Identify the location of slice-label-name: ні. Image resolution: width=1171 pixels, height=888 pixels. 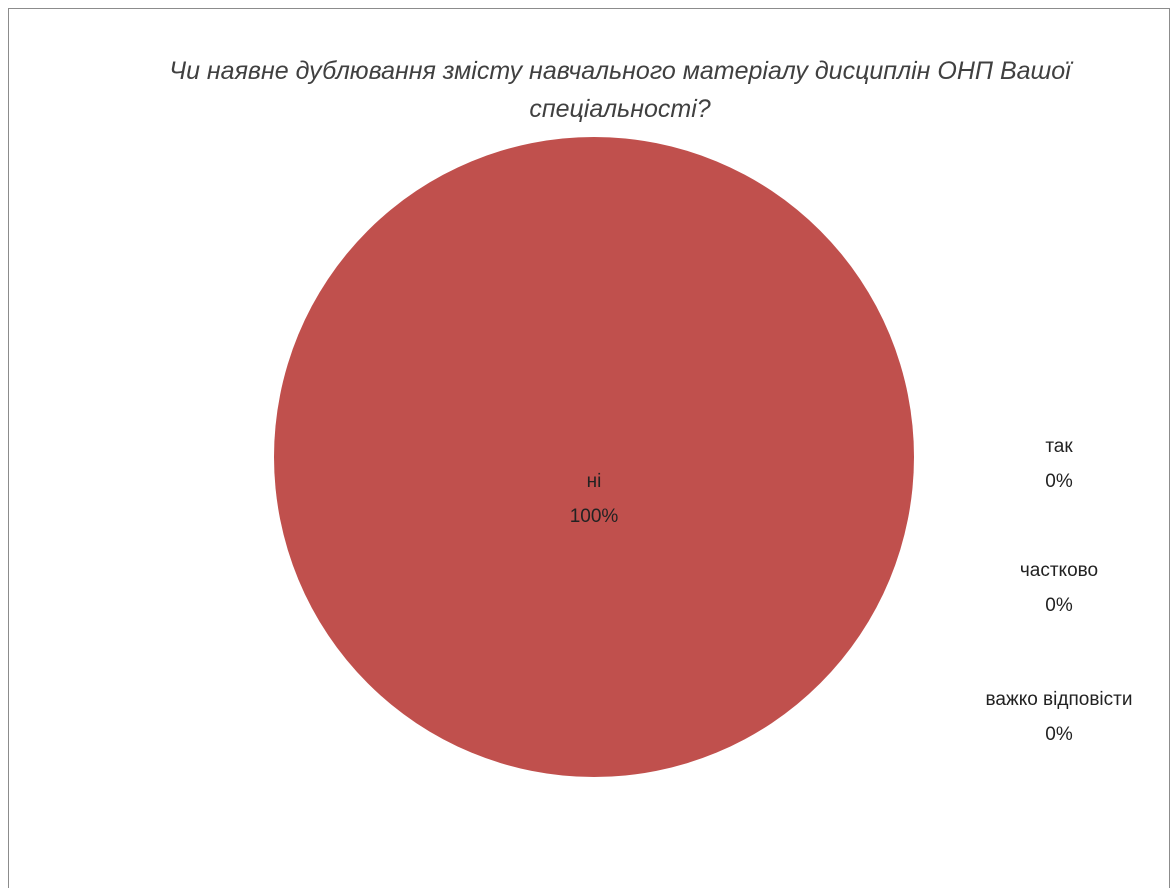
(594, 481).